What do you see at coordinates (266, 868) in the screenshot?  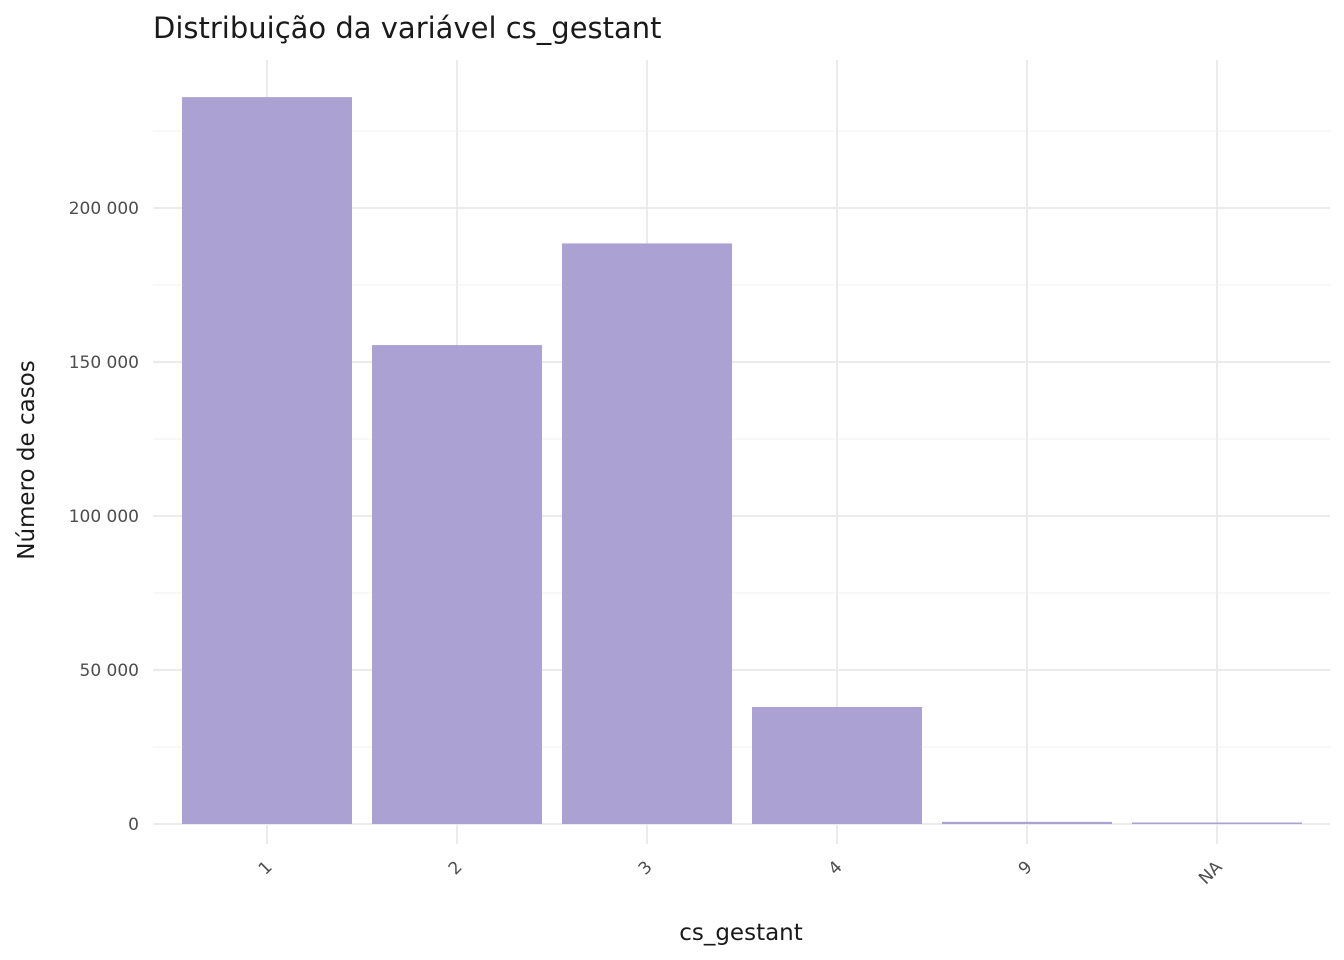 I see `x-tick-label: 1` at bounding box center [266, 868].